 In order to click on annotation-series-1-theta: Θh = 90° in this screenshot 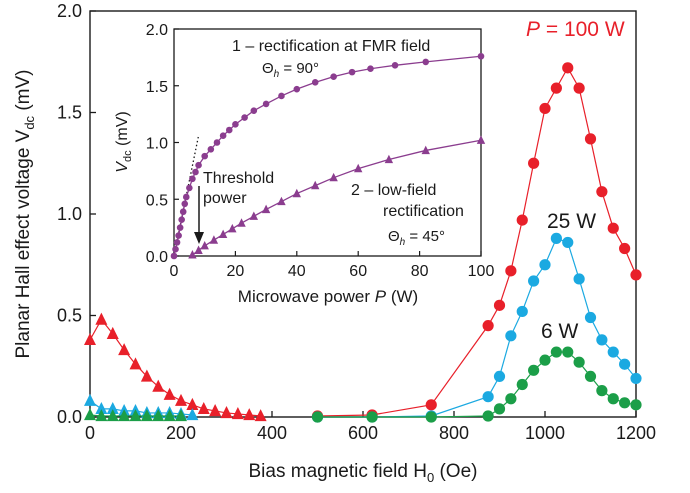, I will do `click(290, 70)`.